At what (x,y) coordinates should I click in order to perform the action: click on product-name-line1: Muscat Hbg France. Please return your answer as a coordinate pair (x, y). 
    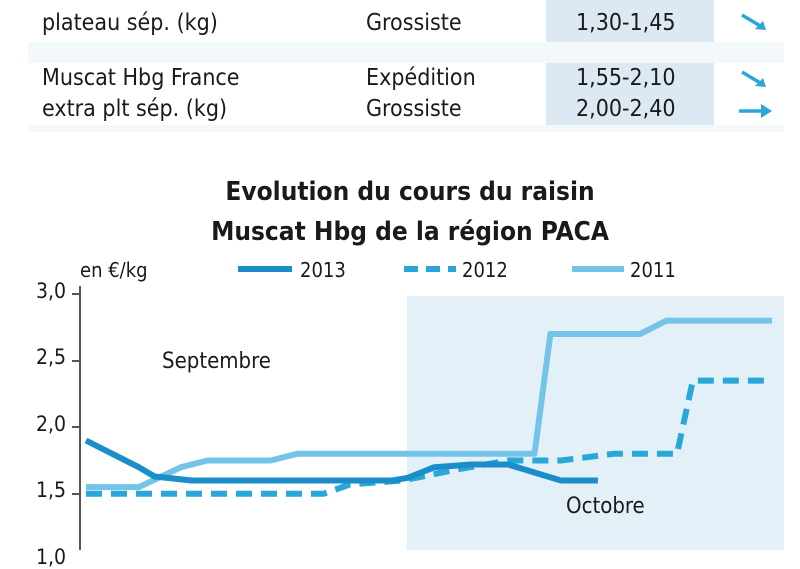
    Looking at the image, I should click on (141, 78).